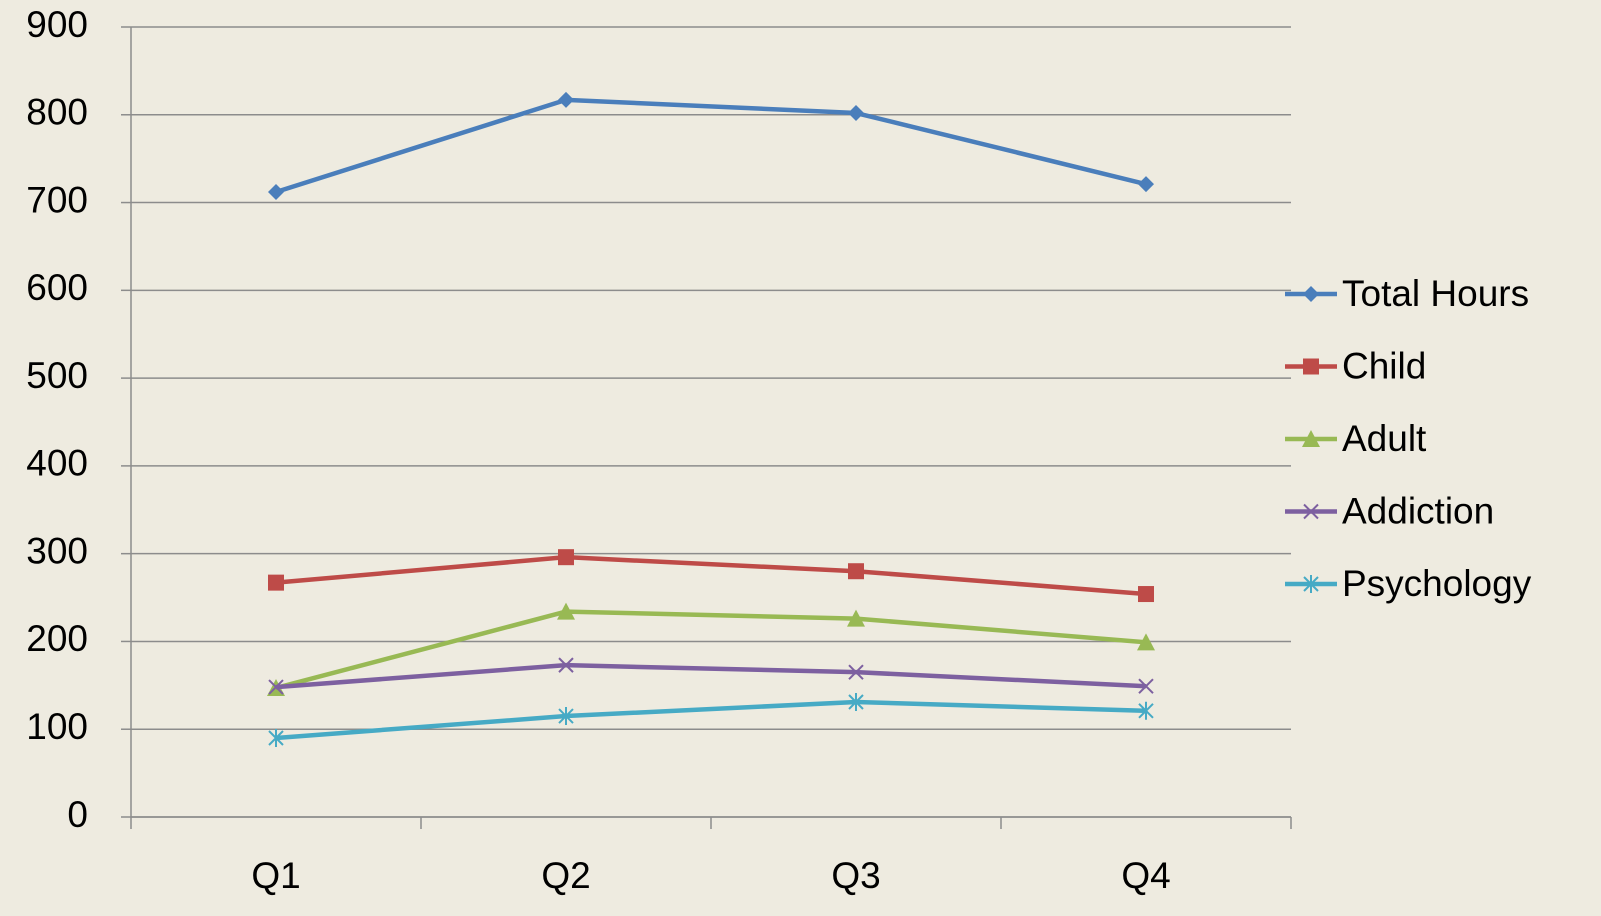 The height and width of the screenshot is (916, 1601). What do you see at coordinates (57, 112) in the screenshot?
I see `y-tick-label: 800` at bounding box center [57, 112].